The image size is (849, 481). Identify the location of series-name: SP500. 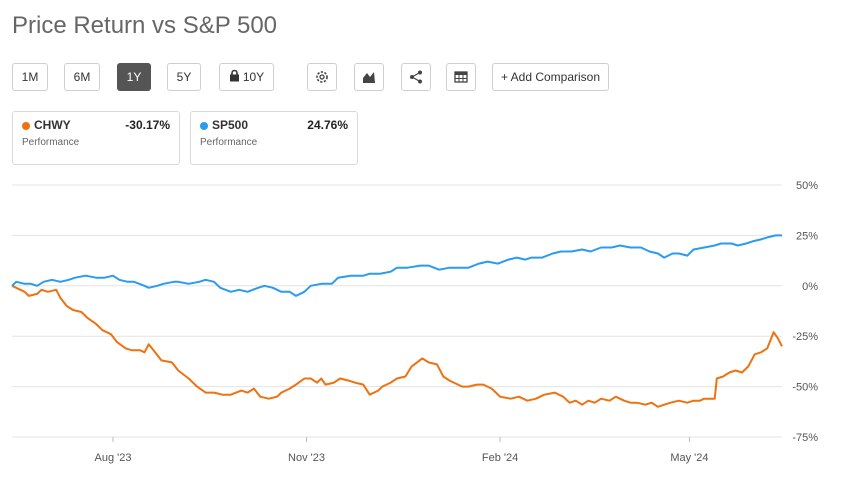
(230, 125).